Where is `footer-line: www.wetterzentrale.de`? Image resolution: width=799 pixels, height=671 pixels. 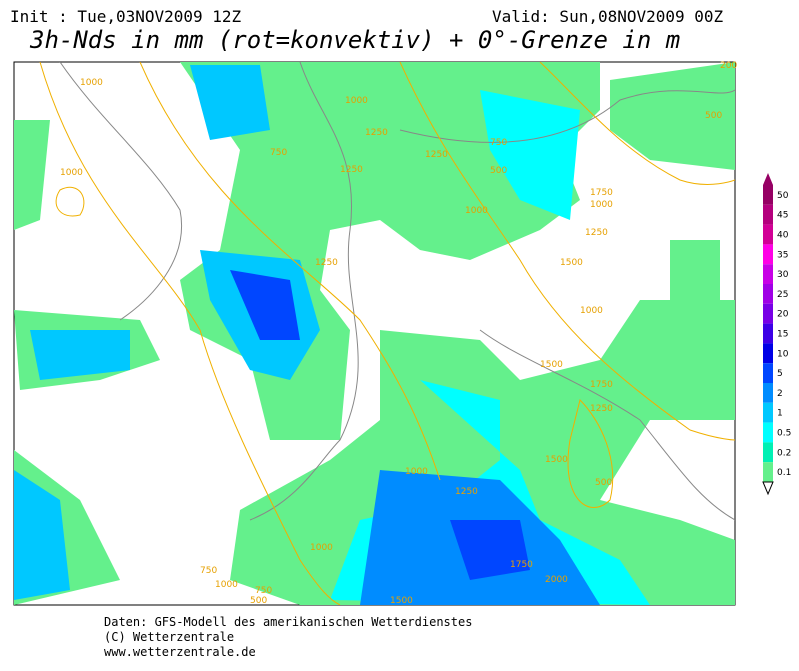 footer-line: www.wetterzentrale.de is located at coordinates (180, 652).